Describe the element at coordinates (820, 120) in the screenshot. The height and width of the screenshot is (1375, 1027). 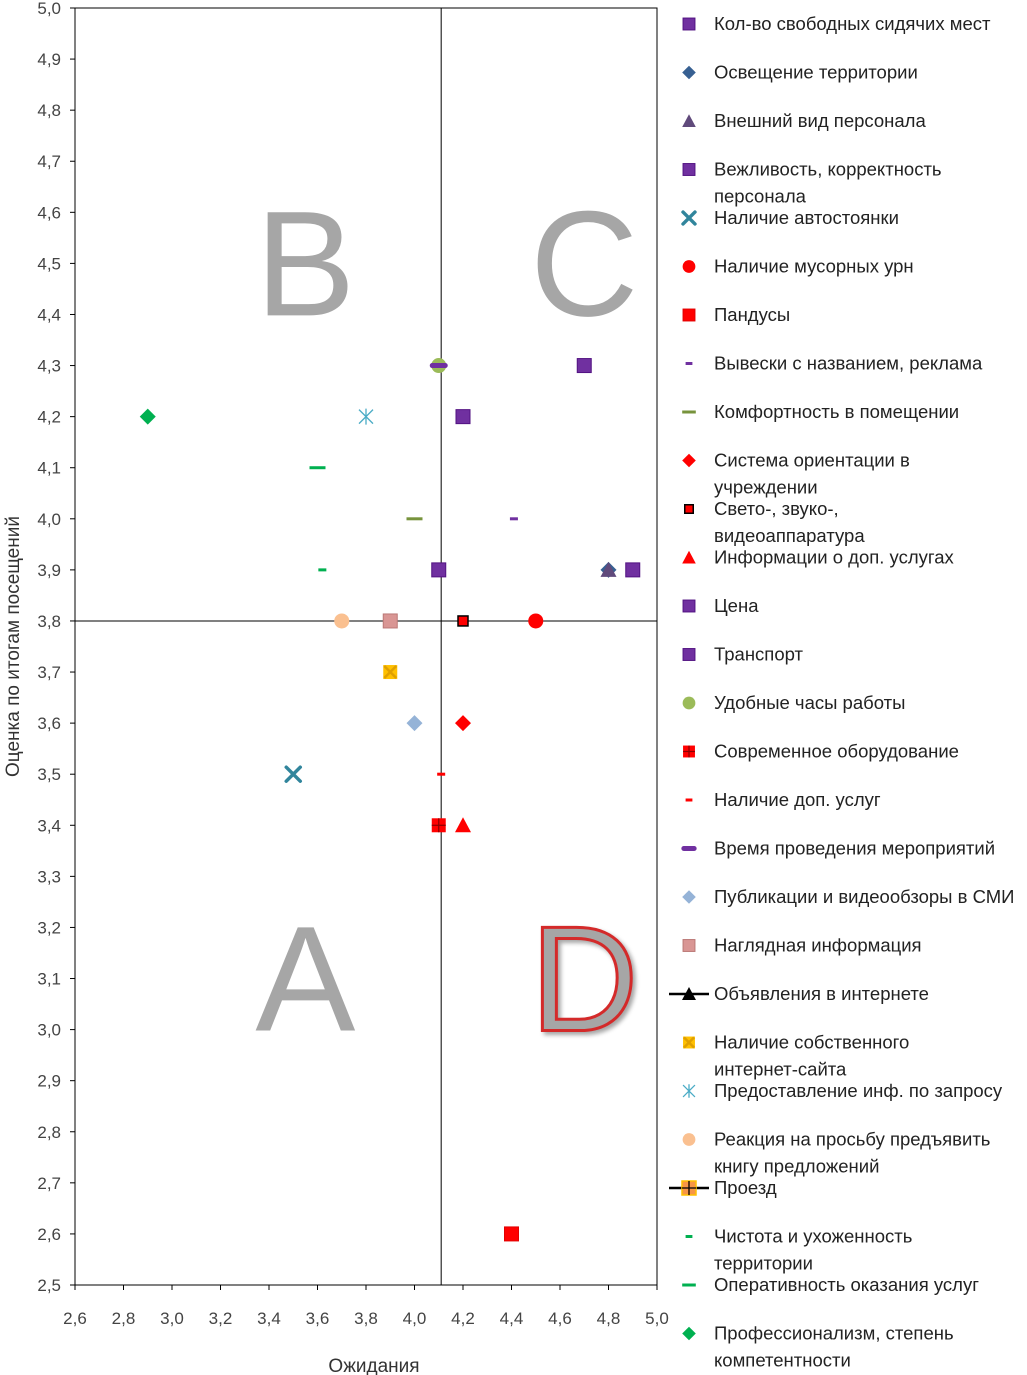
I see `legend-label: Внешний вид персонала` at that location.